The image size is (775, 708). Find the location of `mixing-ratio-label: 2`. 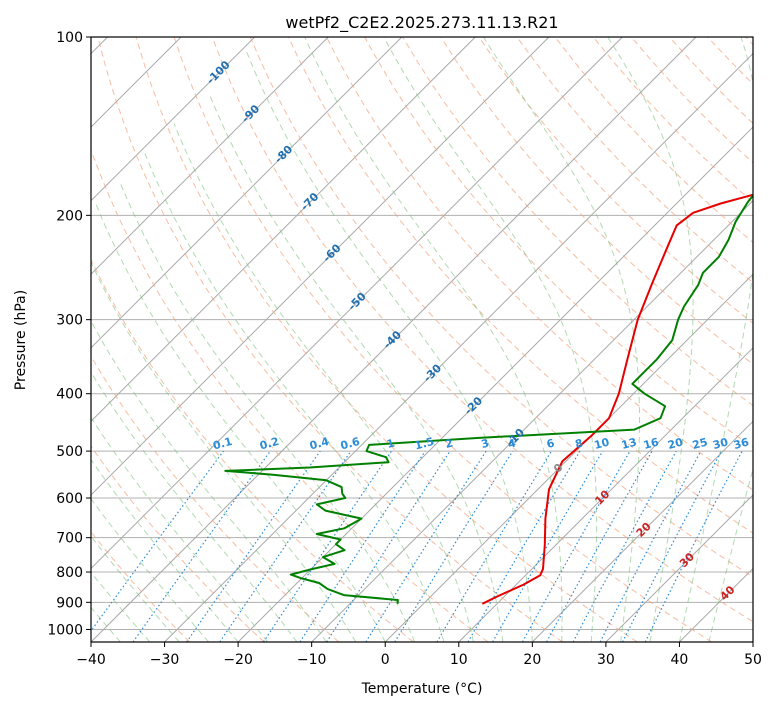

mixing-ratio-label: 2 is located at coordinates (449, 443).